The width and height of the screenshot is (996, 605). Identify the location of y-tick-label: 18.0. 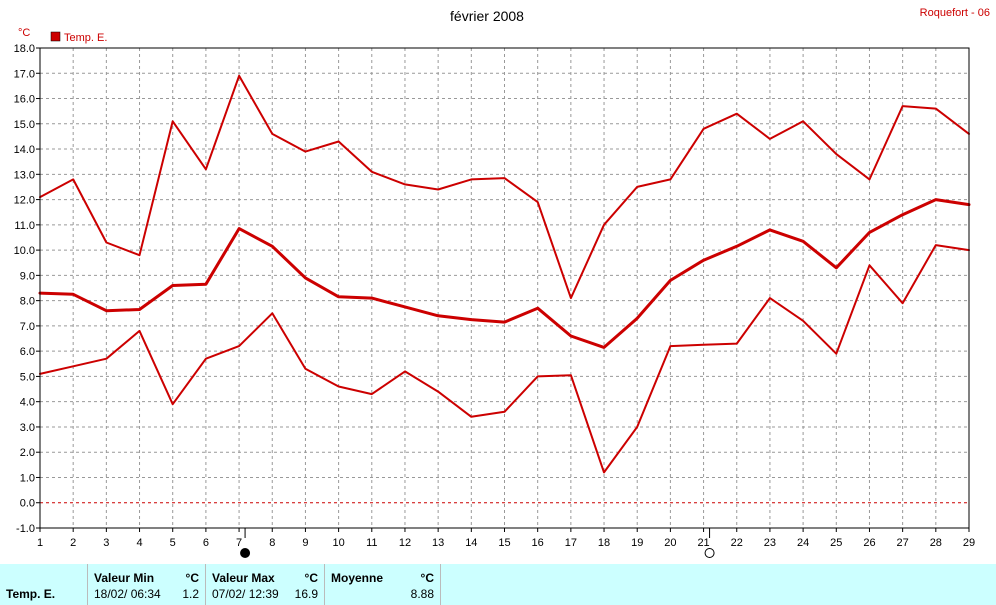
(24, 49).